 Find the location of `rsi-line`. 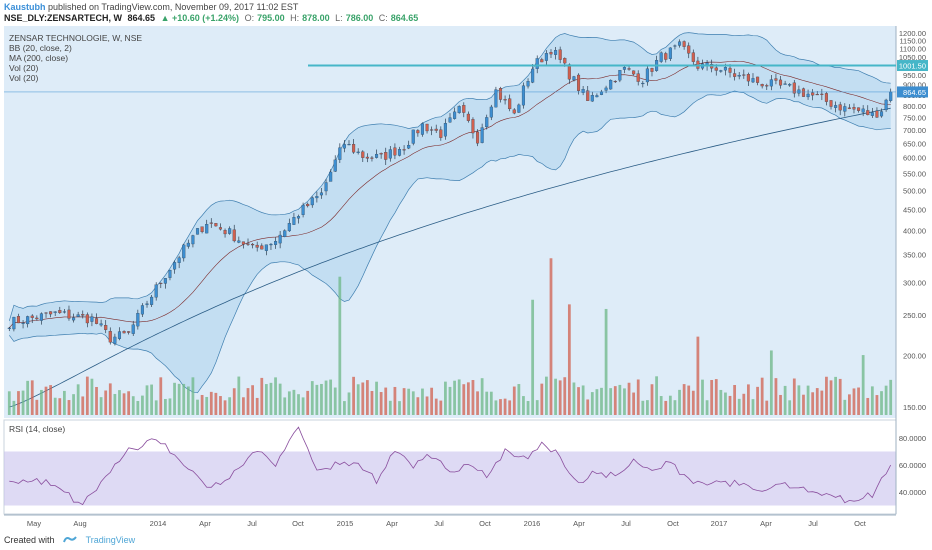

rsi-line is located at coordinates (450, 466).